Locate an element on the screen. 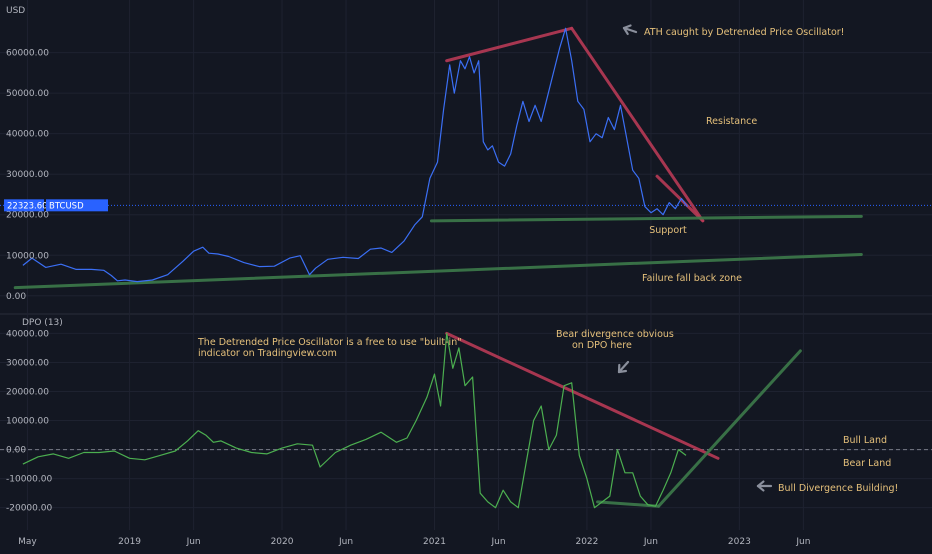 The width and height of the screenshot is (932, 554). y-tick-label: -10000.00 is located at coordinates (29, 480).